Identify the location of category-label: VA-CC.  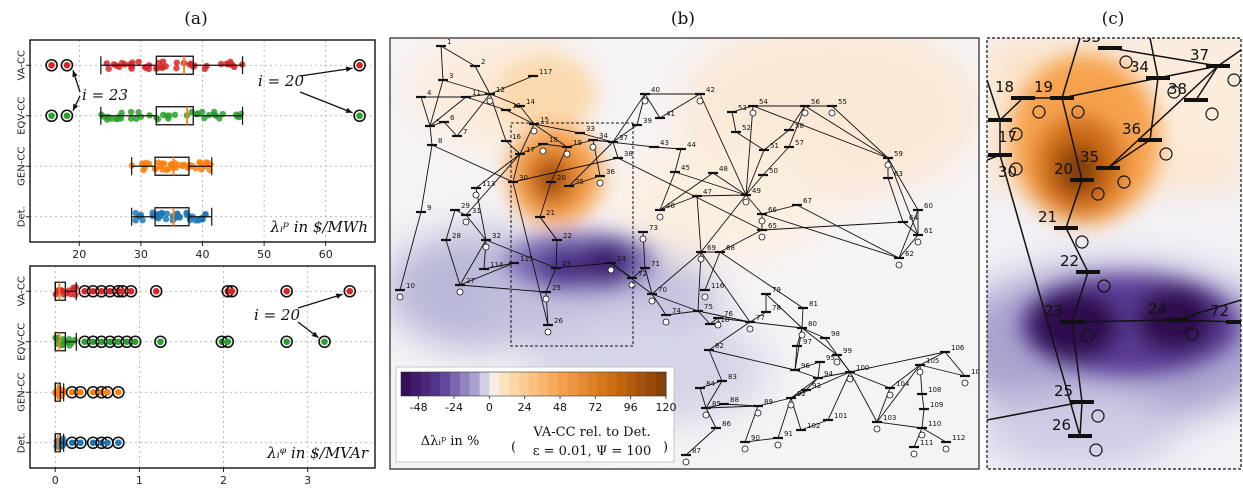
(22, 65).